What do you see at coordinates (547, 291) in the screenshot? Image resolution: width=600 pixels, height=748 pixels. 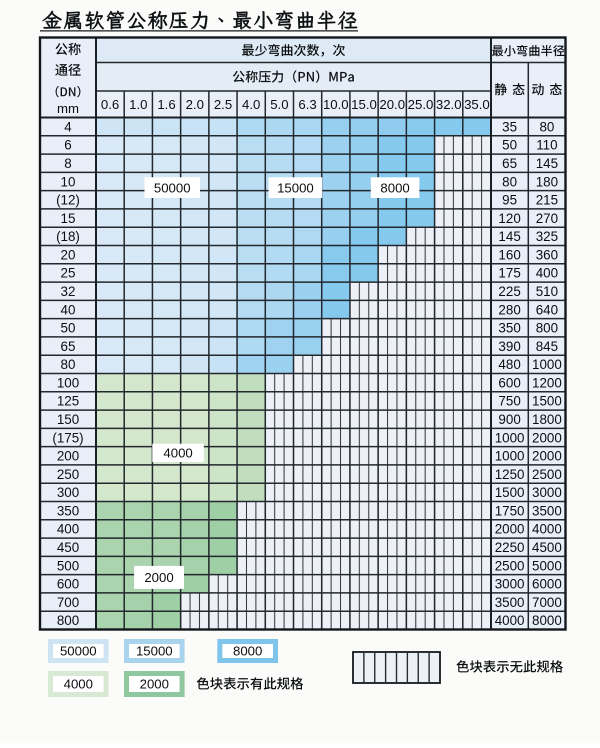 I see `svg-text: 510` at bounding box center [547, 291].